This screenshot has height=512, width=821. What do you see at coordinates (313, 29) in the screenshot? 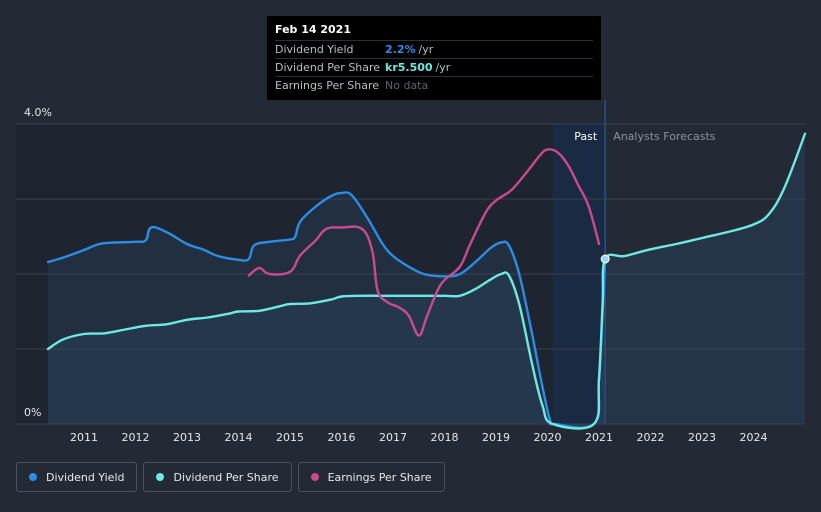
I see `tooltip-date: Feb 14 2021` at bounding box center [313, 29].